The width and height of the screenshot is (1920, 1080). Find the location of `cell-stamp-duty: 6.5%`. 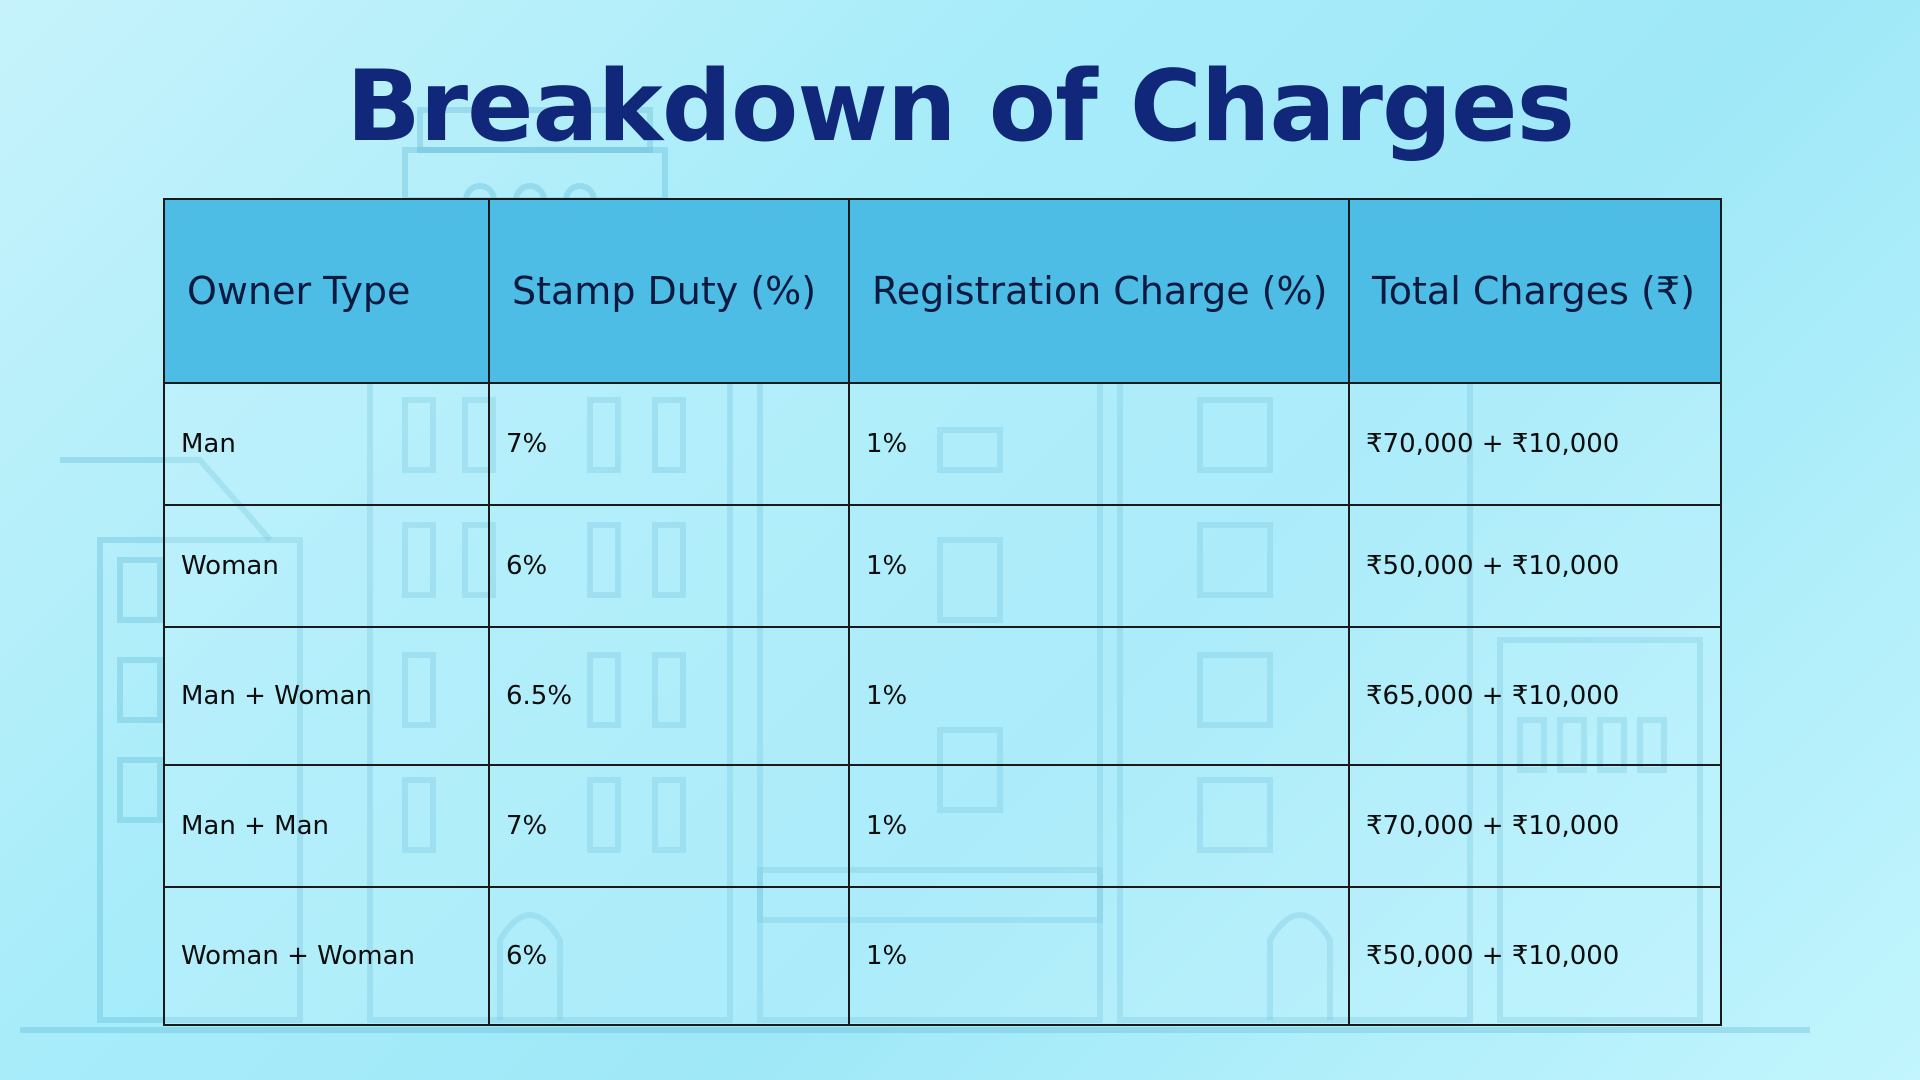

cell-stamp-duty: 6.5% is located at coordinates (669, 696).